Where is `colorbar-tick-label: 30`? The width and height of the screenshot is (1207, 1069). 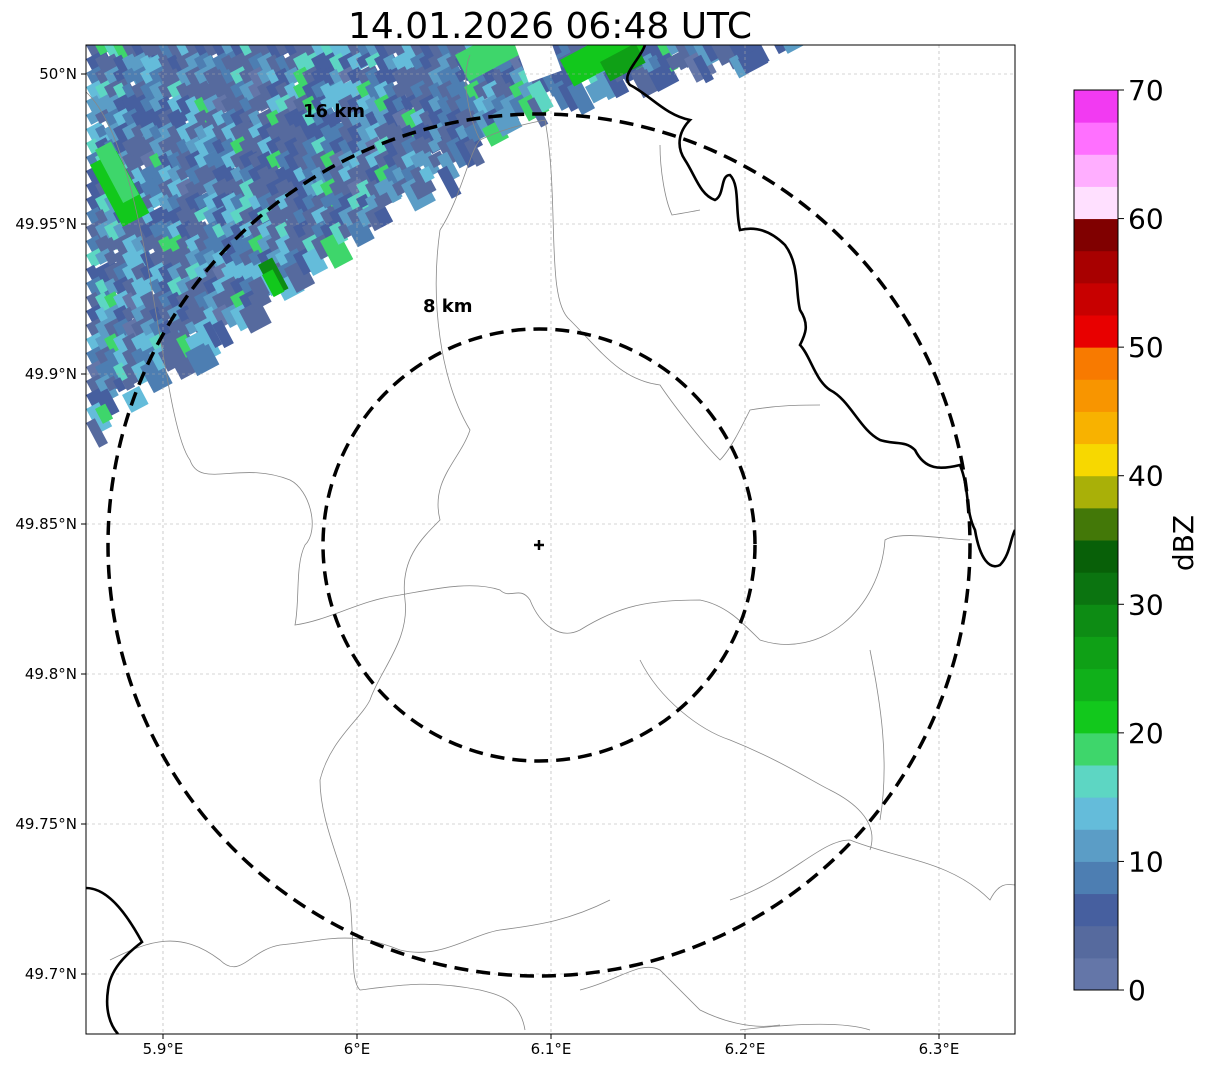 colorbar-tick-label: 30 is located at coordinates (1146, 604).